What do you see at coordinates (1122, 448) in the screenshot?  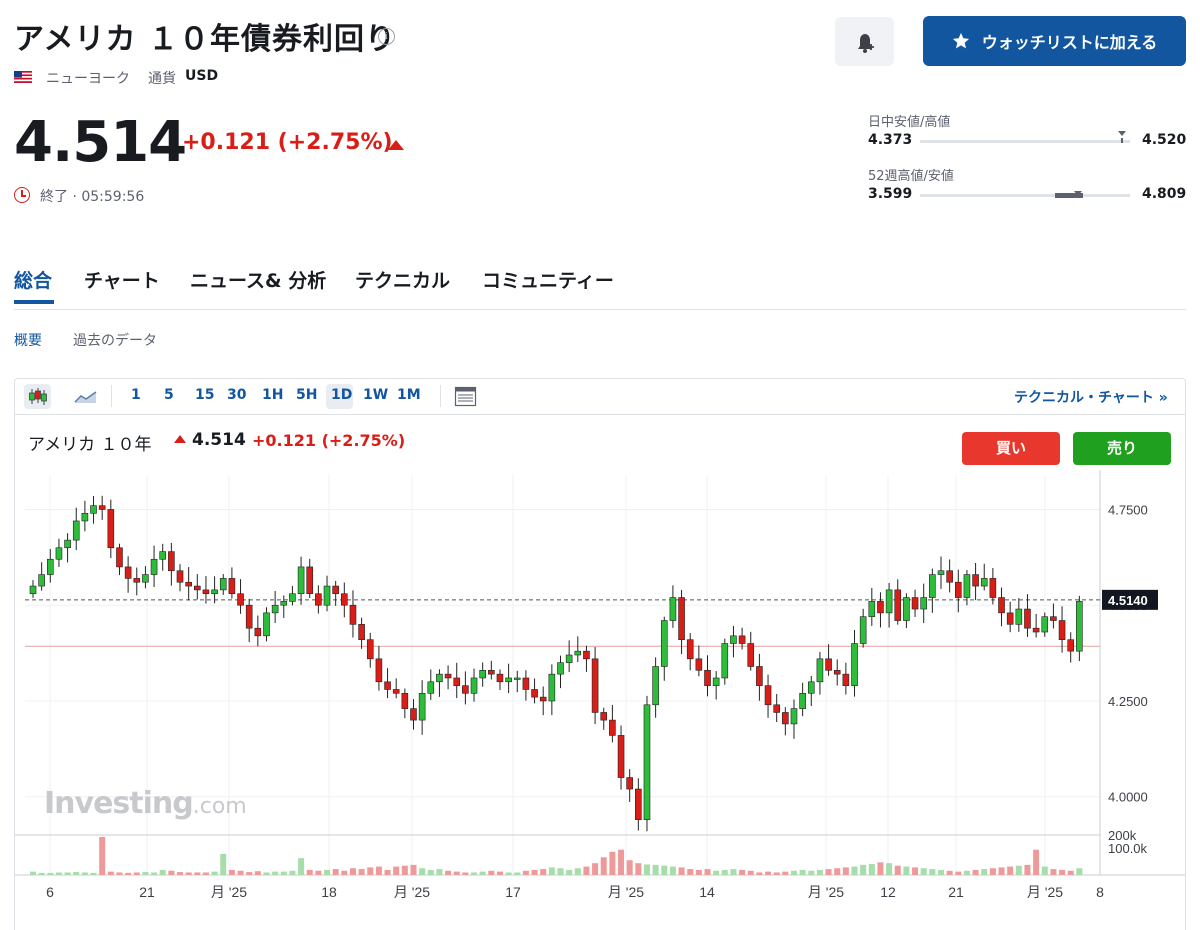 I see `sell-button: 売り` at bounding box center [1122, 448].